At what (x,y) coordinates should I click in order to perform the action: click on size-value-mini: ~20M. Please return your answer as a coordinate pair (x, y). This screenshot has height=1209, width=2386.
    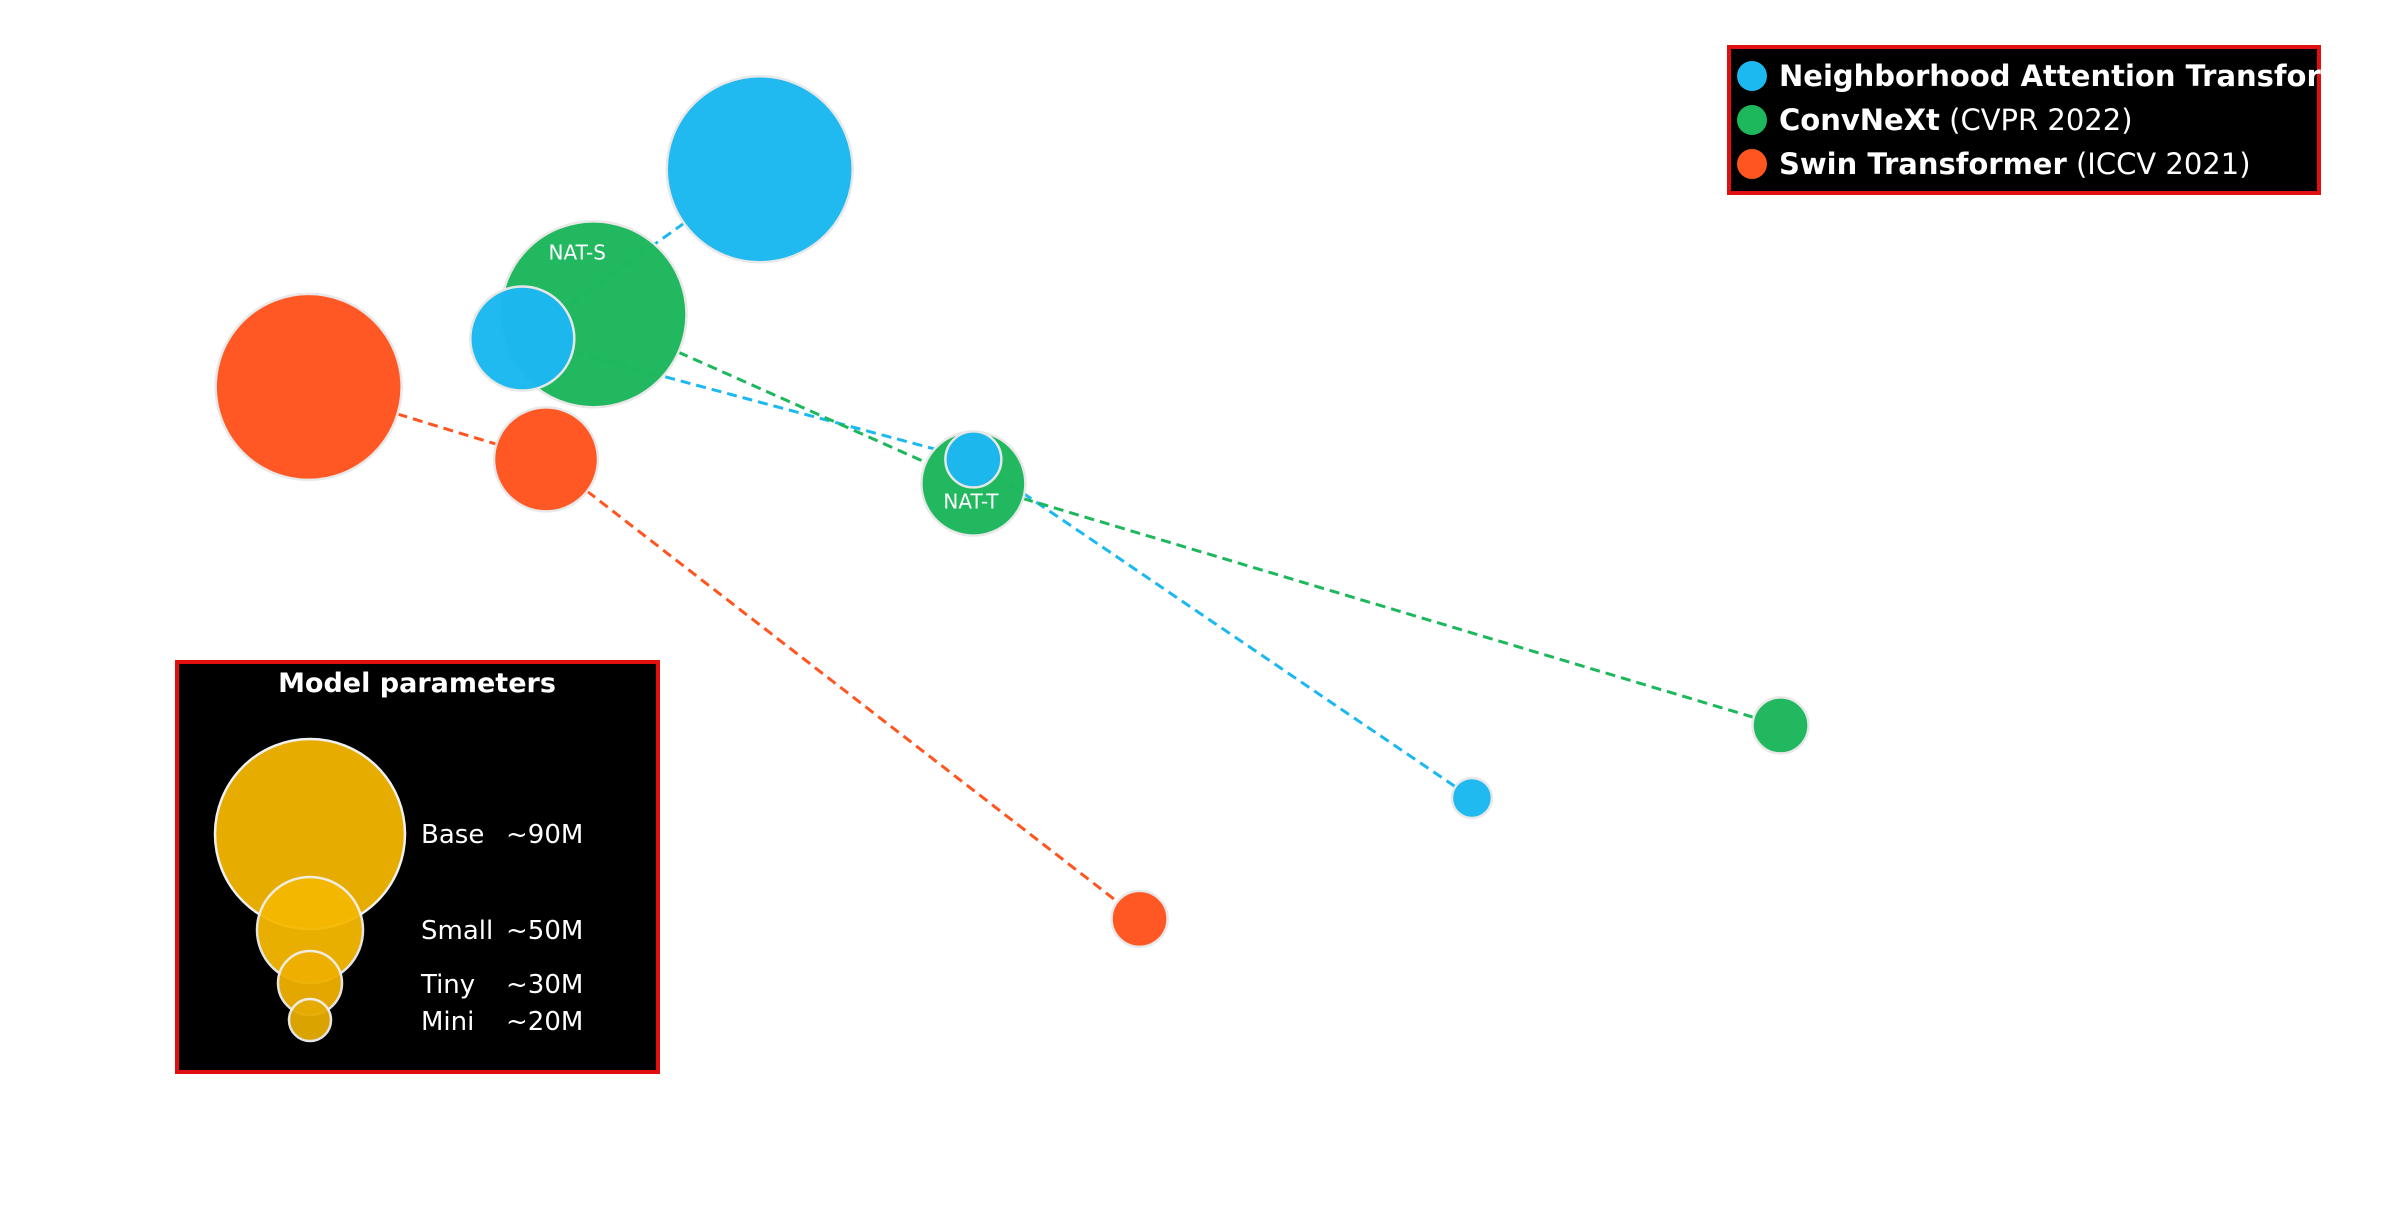
    Looking at the image, I should click on (544, 1022).